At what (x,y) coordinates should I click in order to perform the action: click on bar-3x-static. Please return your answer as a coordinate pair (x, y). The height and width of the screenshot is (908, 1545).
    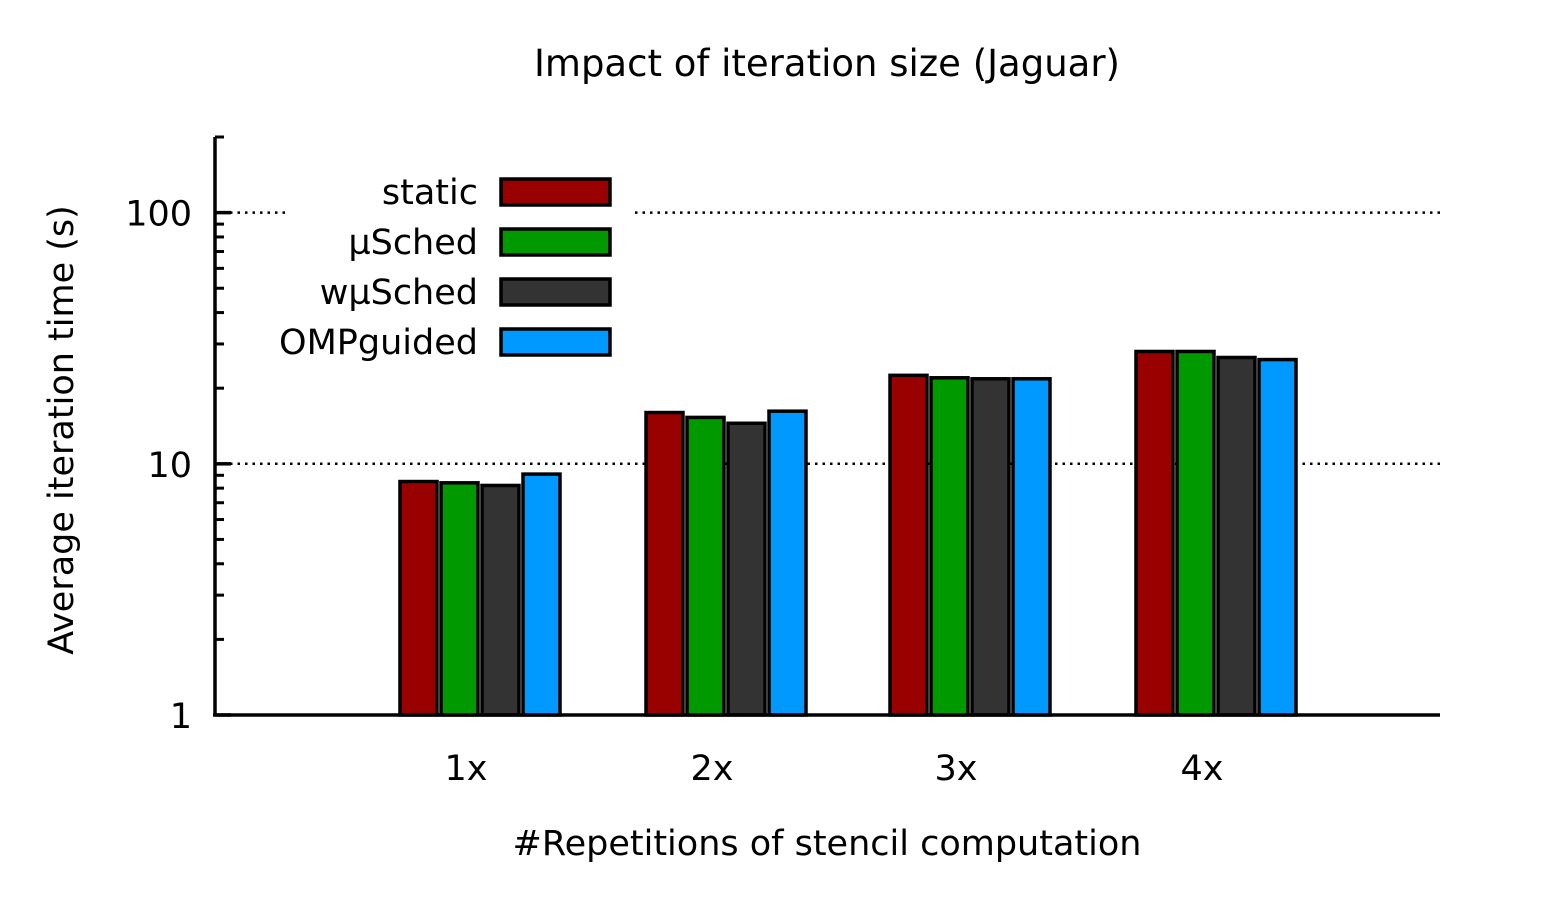
    Looking at the image, I should click on (908, 545).